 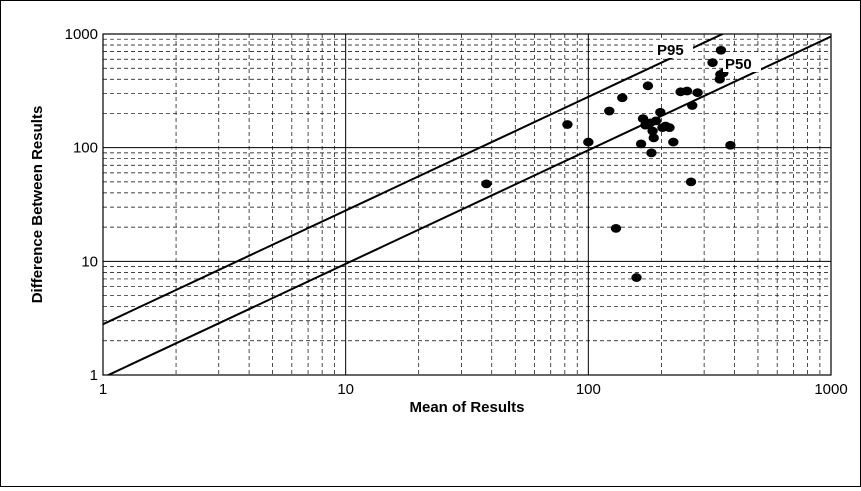 I want to click on reference-label-p50: P50, so click(x=738, y=64).